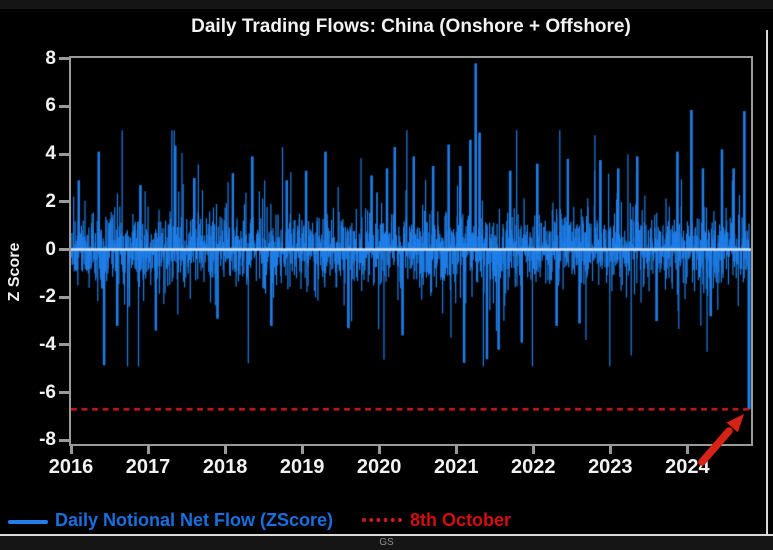 This screenshot has height=550, width=773. I want to click on y-tick-label: -2, so click(47, 297).